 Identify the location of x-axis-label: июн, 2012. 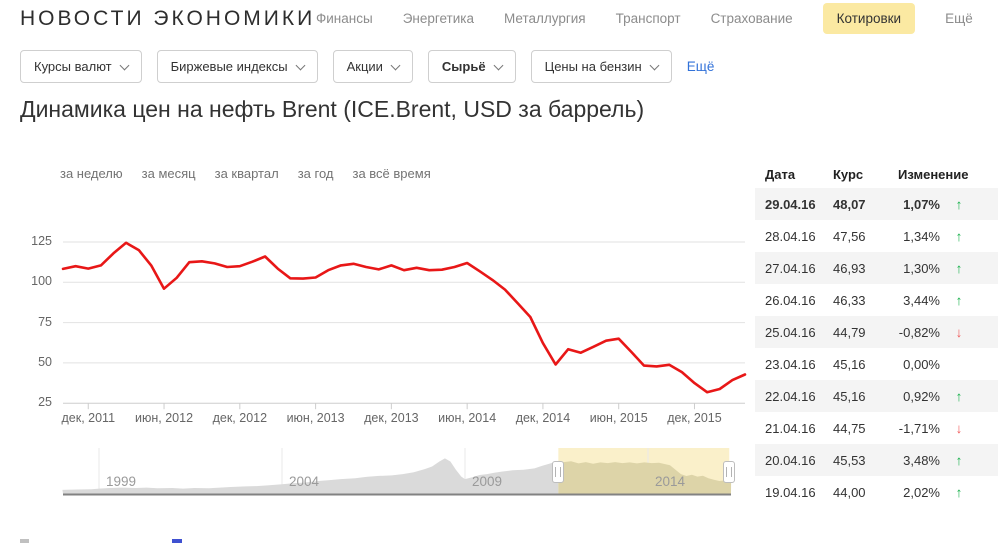
(164, 418).